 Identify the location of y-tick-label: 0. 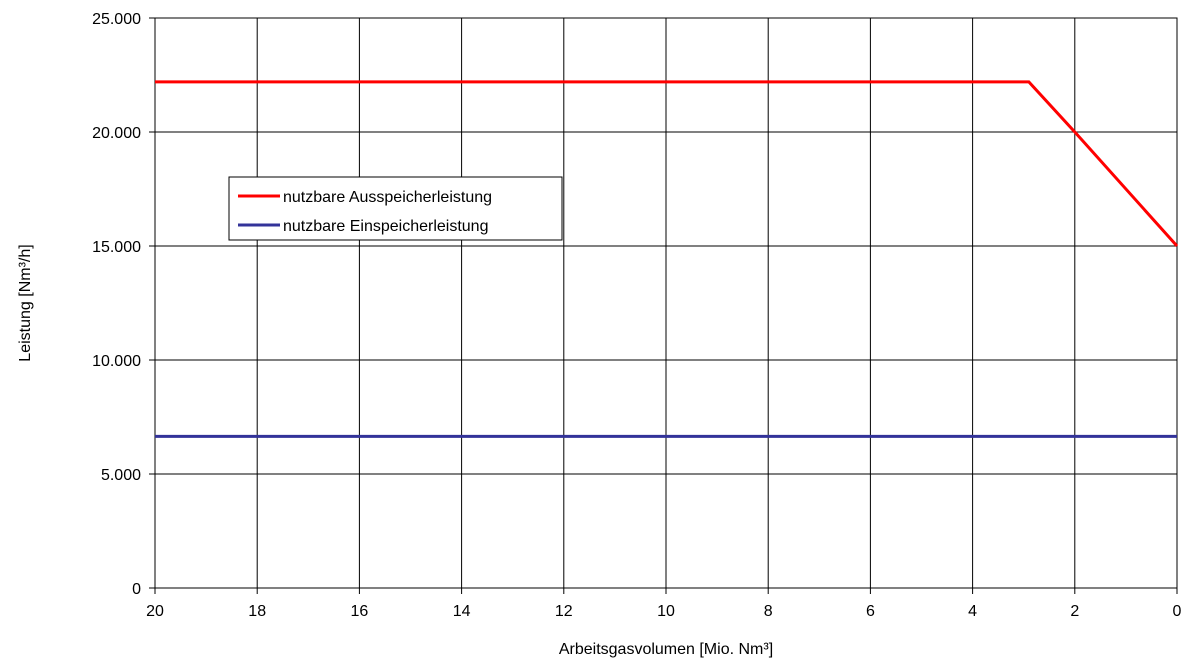
(136, 589).